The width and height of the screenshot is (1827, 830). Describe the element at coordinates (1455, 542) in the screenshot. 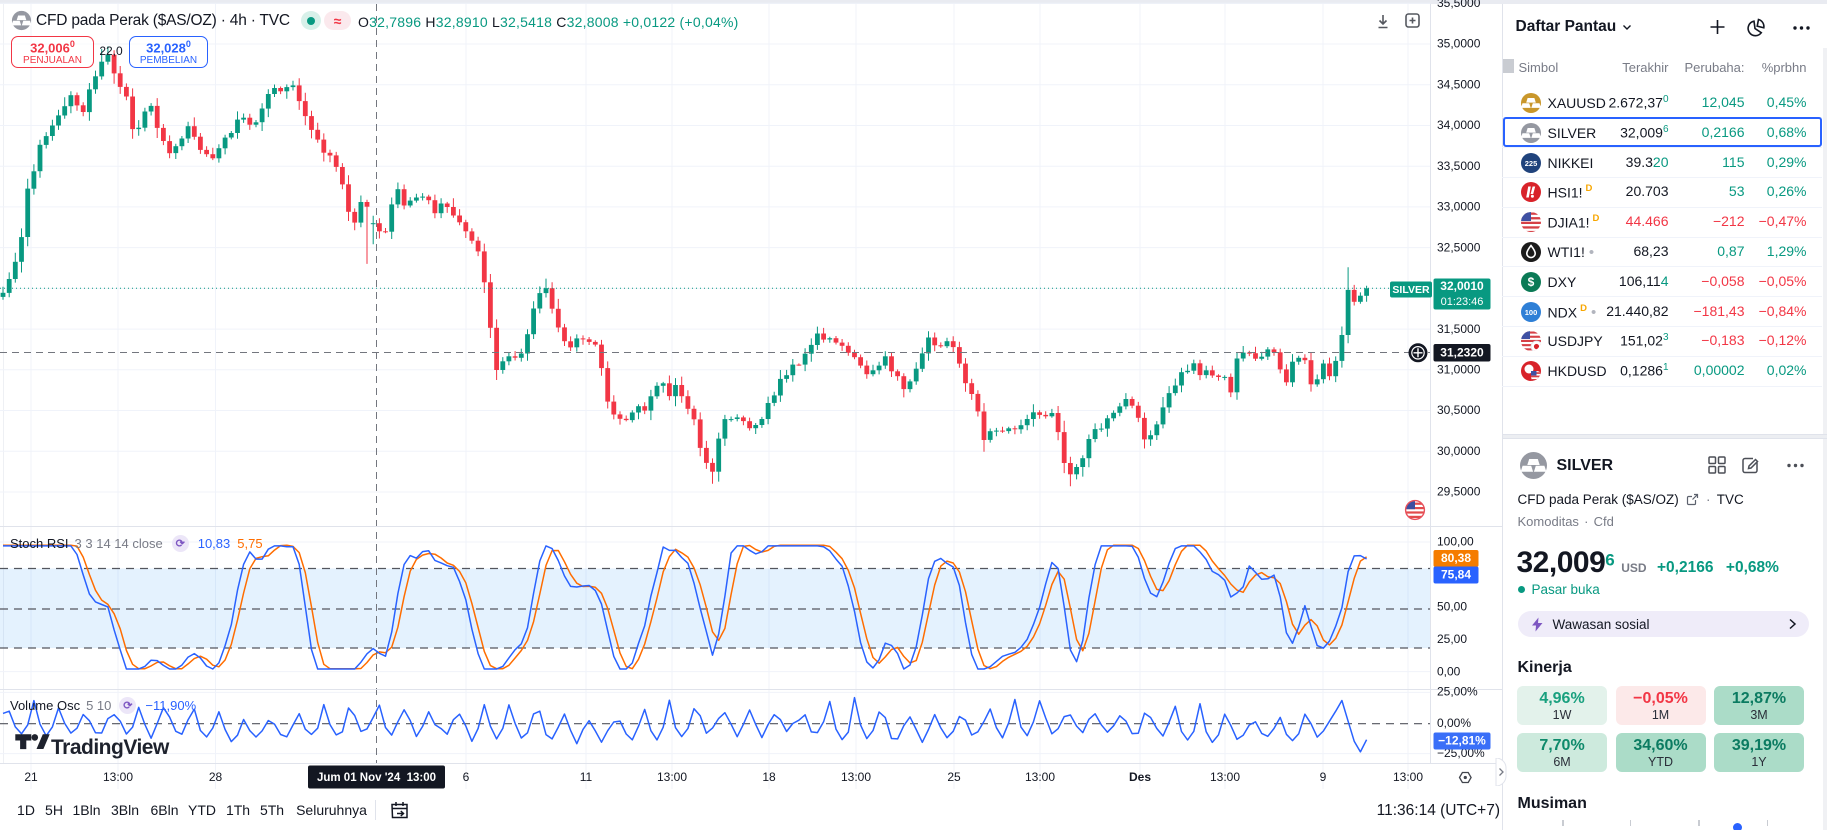

I see `svg-text: 100,00` at that location.